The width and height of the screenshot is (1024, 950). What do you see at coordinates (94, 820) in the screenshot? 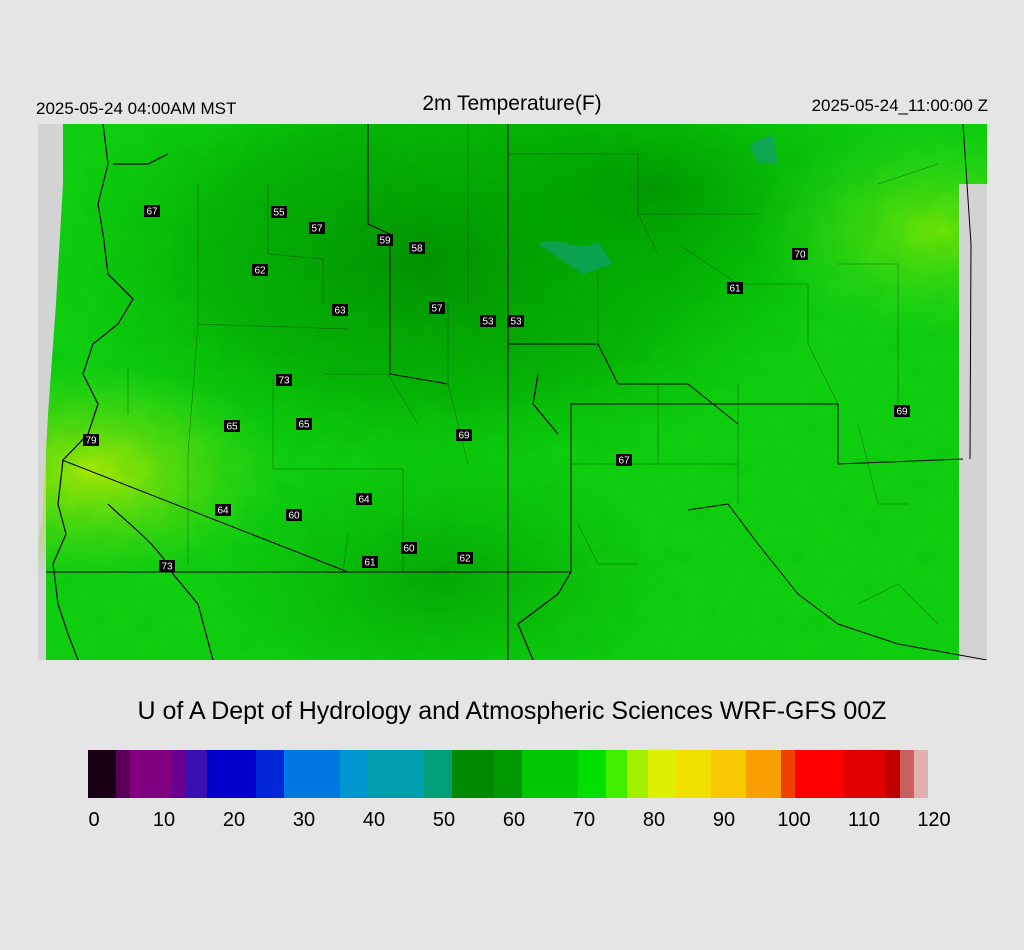
I see `colorbar-tick-label: 0` at bounding box center [94, 820].